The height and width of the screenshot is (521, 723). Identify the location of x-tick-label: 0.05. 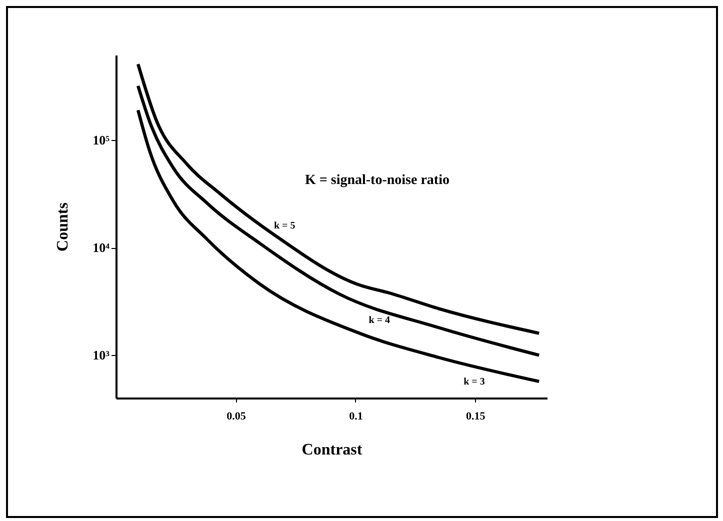
(236, 416).